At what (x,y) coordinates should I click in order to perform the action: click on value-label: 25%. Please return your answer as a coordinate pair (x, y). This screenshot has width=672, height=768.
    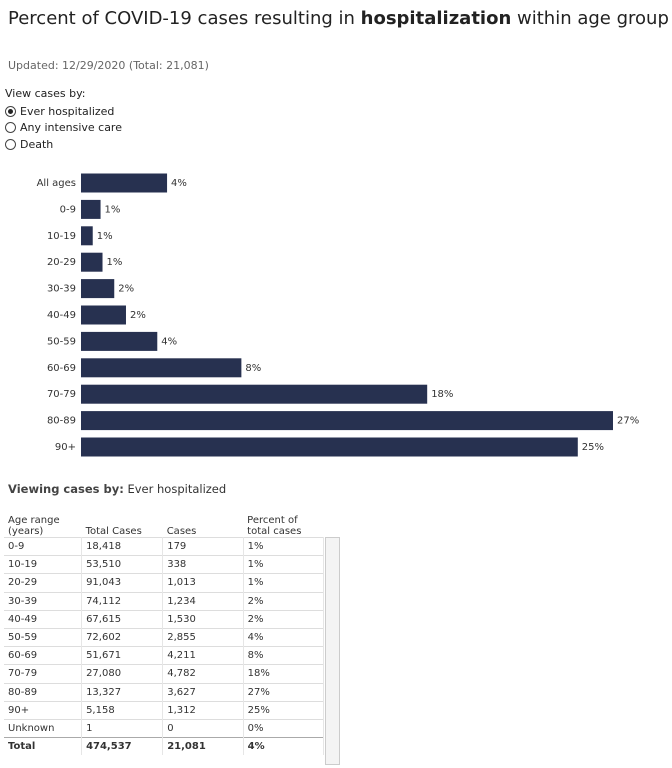
    Looking at the image, I should click on (593, 447).